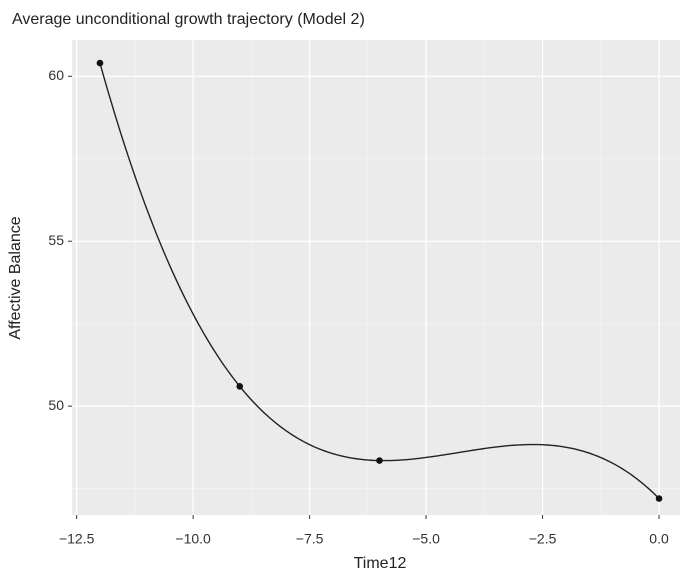 The width and height of the screenshot is (680, 575). What do you see at coordinates (193, 539) in the screenshot?
I see `x-tick-label: −10.0` at bounding box center [193, 539].